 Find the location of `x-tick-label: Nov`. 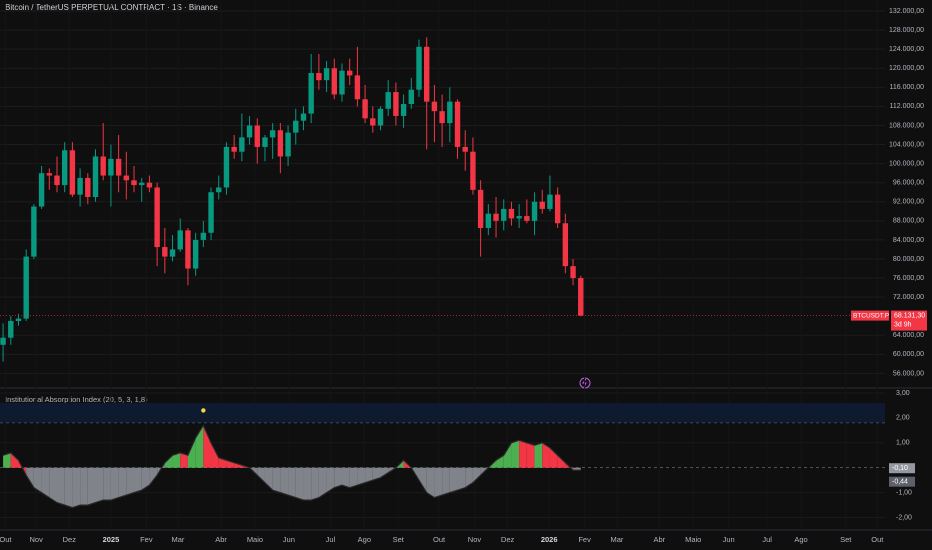

x-tick-label: Nov is located at coordinates (37, 539).